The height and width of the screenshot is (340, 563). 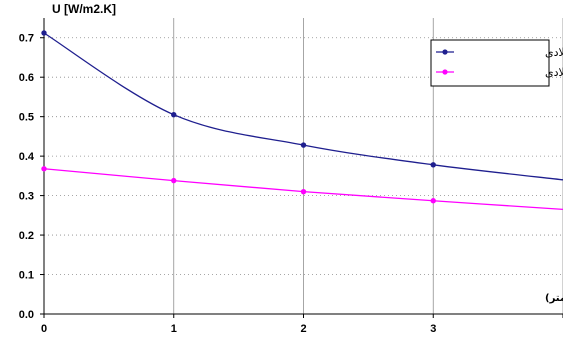 I want to click on x-axis-annotation: ضخامت عایق حرارتی تکمیلی (سانتیمتر), so click(x=554, y=298).